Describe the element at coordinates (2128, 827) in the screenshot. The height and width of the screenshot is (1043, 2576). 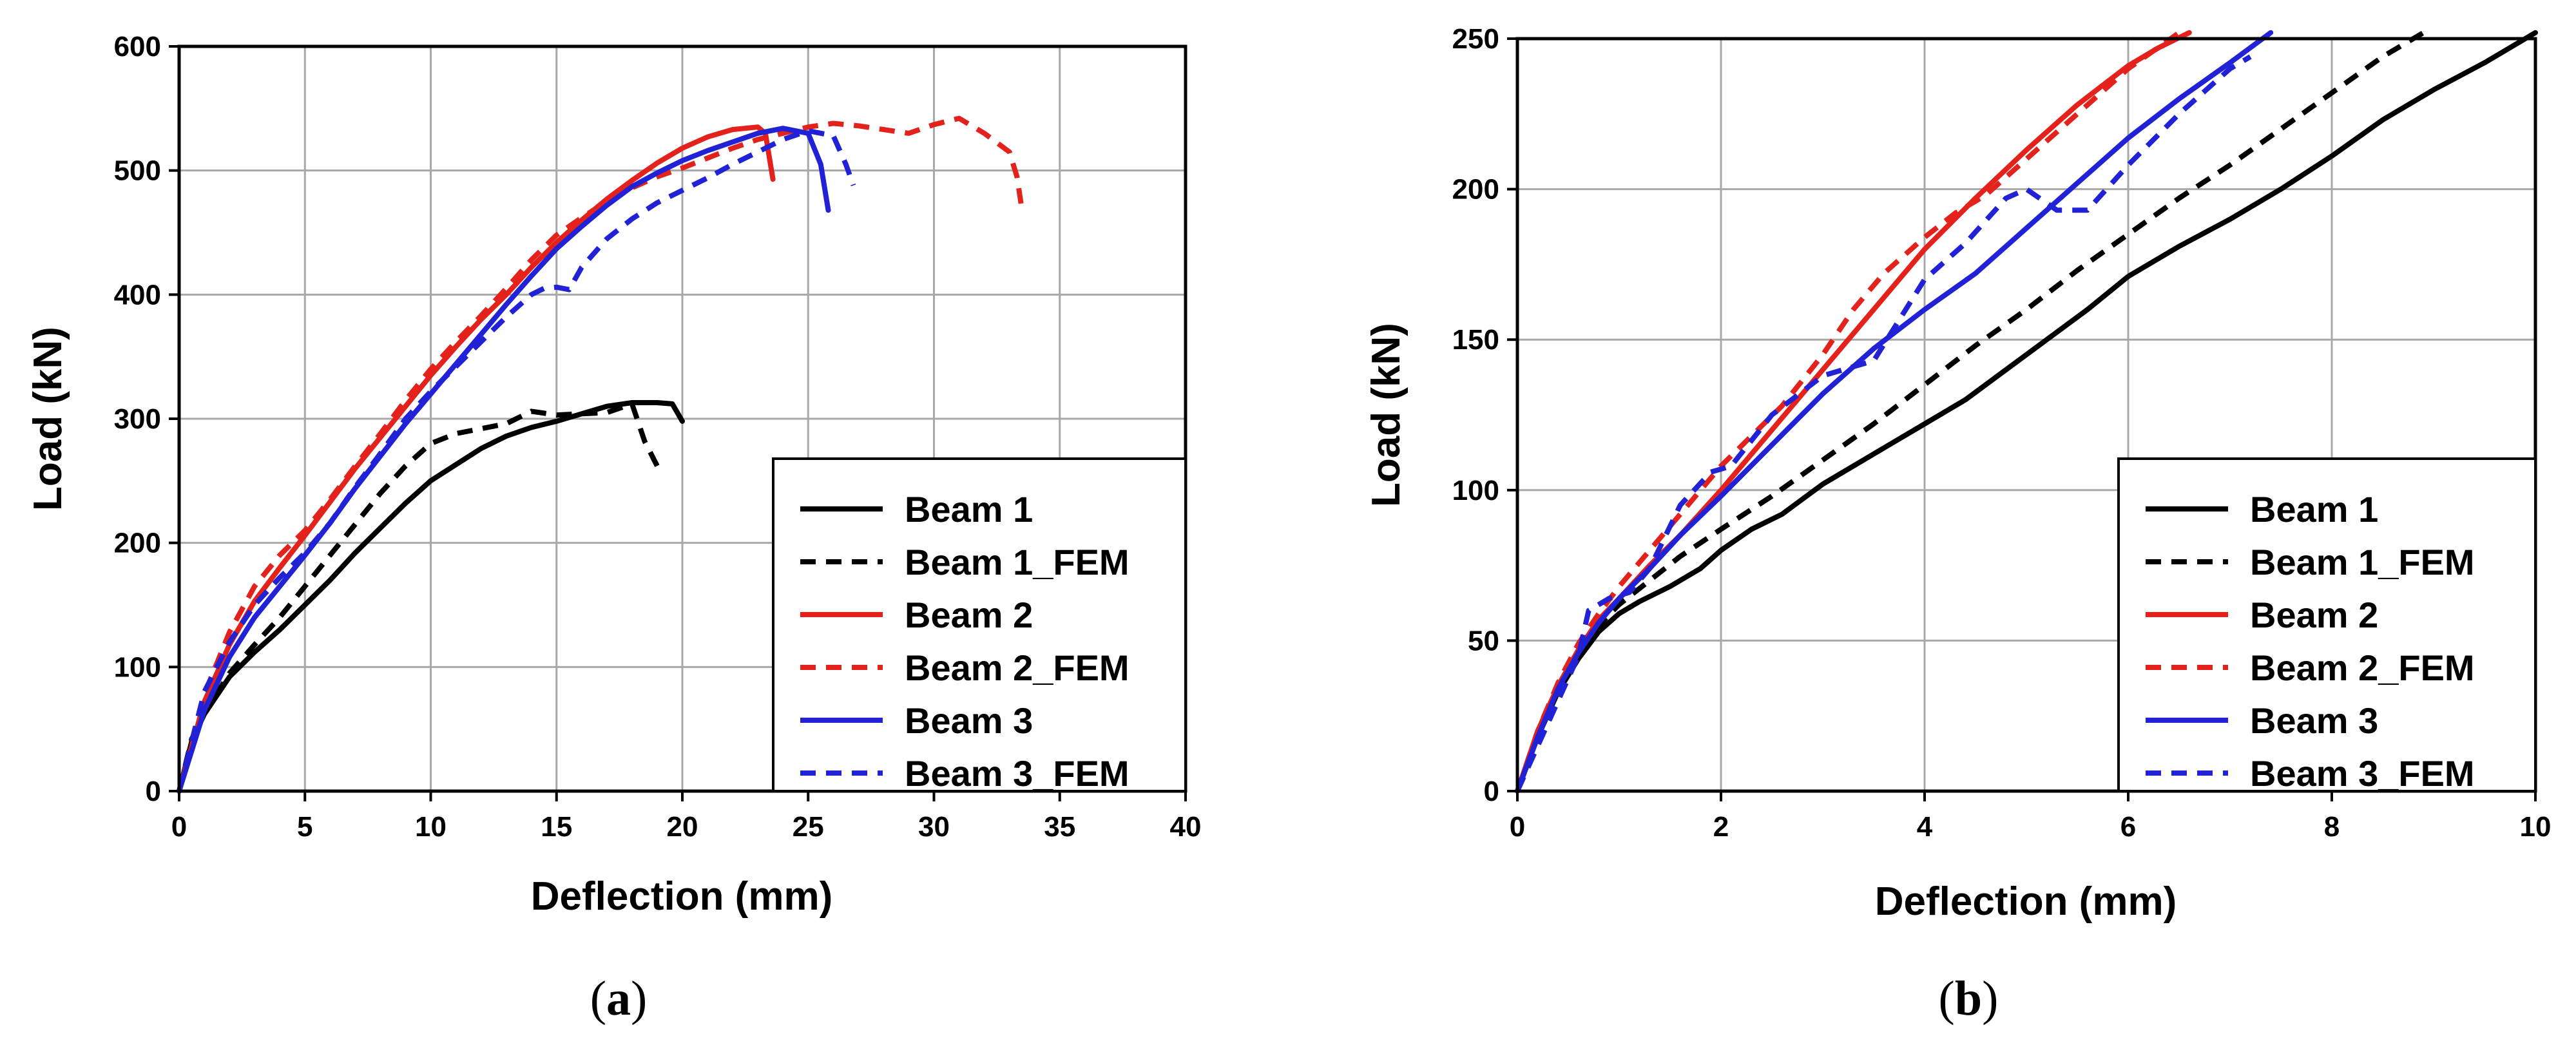
I see `chart-b-x-tick-label: 6` at that location.